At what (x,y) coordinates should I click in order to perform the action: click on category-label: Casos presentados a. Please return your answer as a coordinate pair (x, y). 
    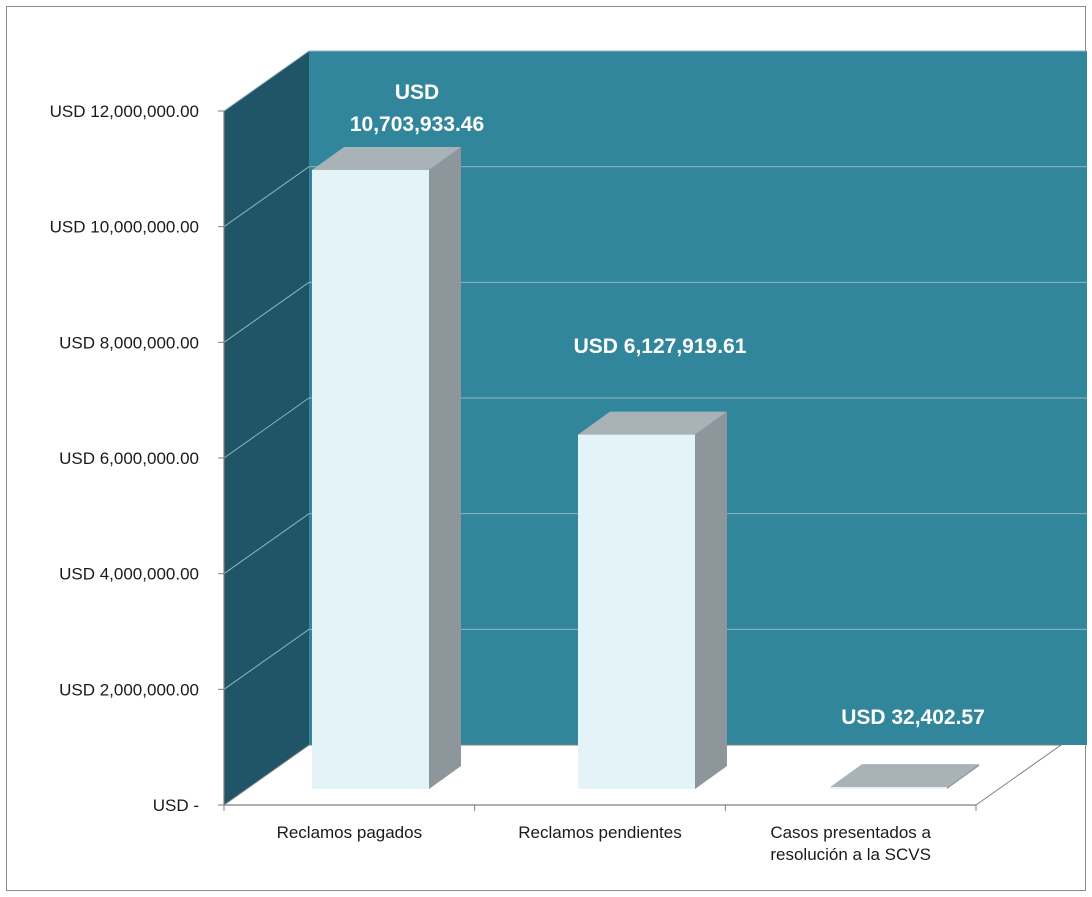
    Looking at the image, I should click on (850, 832).